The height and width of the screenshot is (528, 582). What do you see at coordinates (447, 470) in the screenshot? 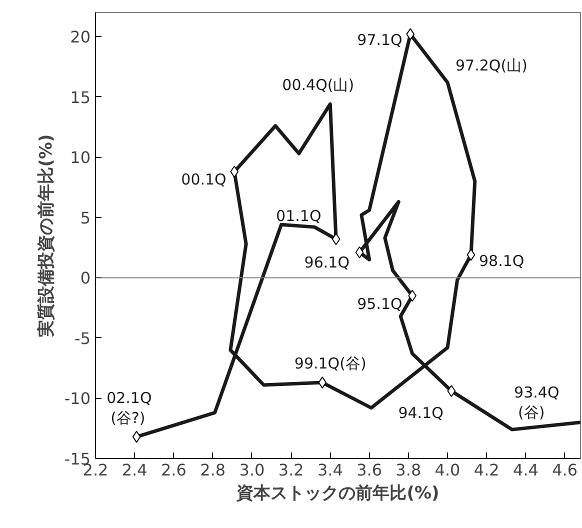
I see `x-tick-label: 4.0` at bounding box center [447, 470].